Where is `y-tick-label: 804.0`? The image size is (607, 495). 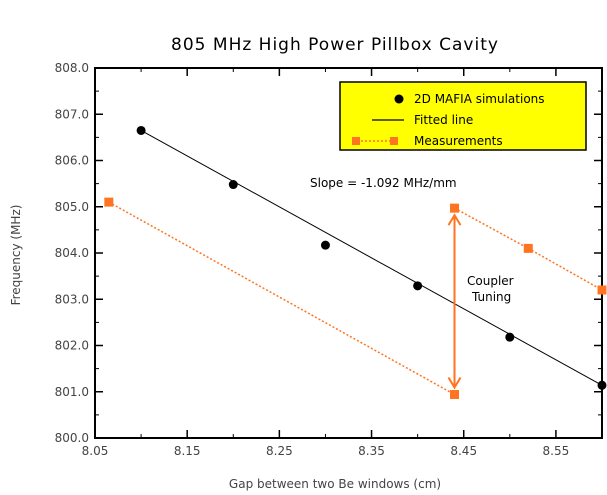
y-tick-label: 804.0 is located at coordinates (72, 253).